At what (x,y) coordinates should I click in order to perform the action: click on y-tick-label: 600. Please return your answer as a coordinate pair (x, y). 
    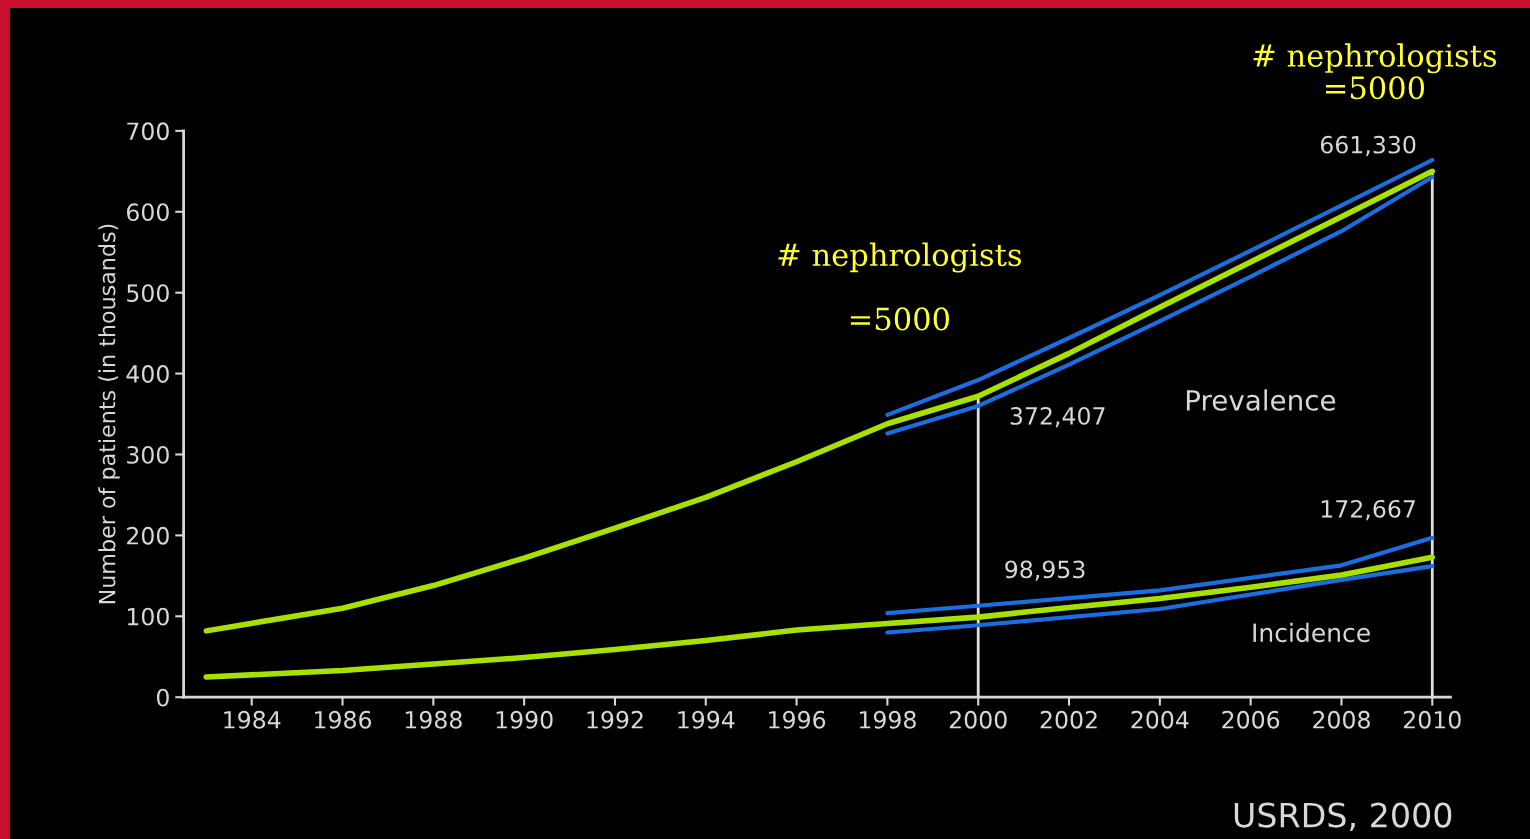
    Looking at the image, I should click on (147, 212).